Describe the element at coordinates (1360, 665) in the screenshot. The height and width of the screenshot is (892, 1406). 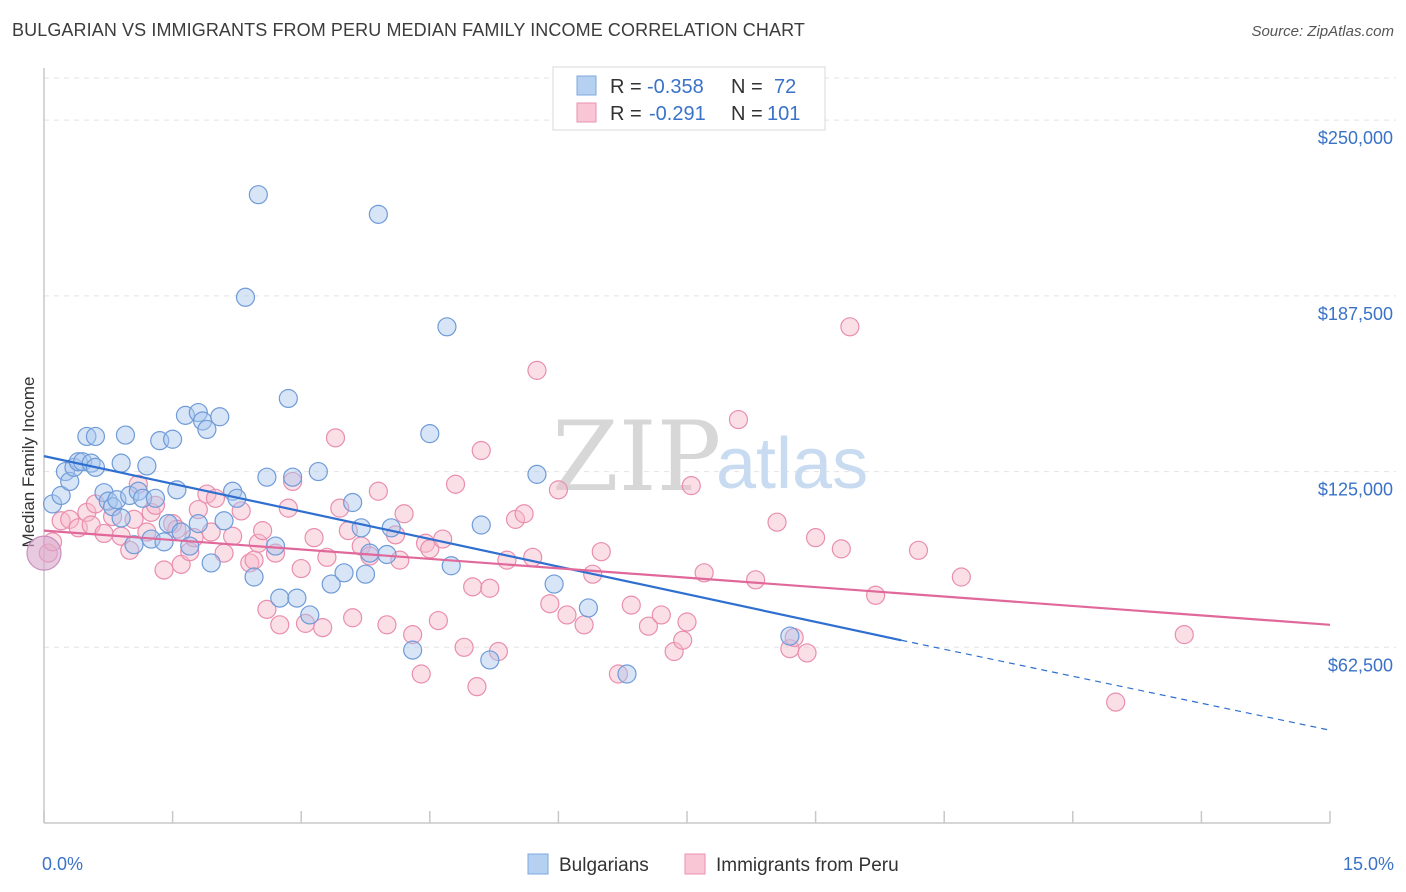
I see `y-tick-label-0: $62,500` at that location.